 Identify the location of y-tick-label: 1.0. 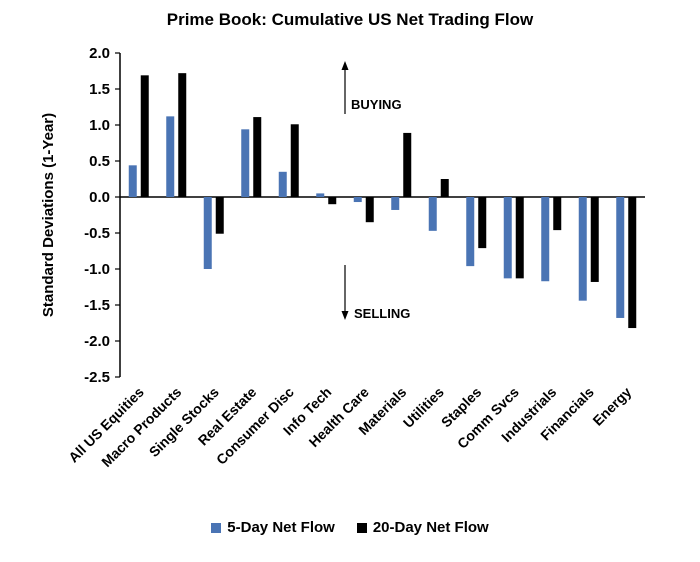
(99, 125).